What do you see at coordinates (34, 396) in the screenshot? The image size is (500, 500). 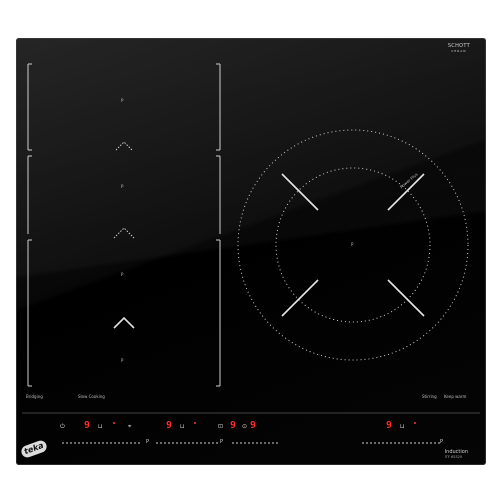 I see `bridging-label: Bridging` at bounding box center [34, 396].